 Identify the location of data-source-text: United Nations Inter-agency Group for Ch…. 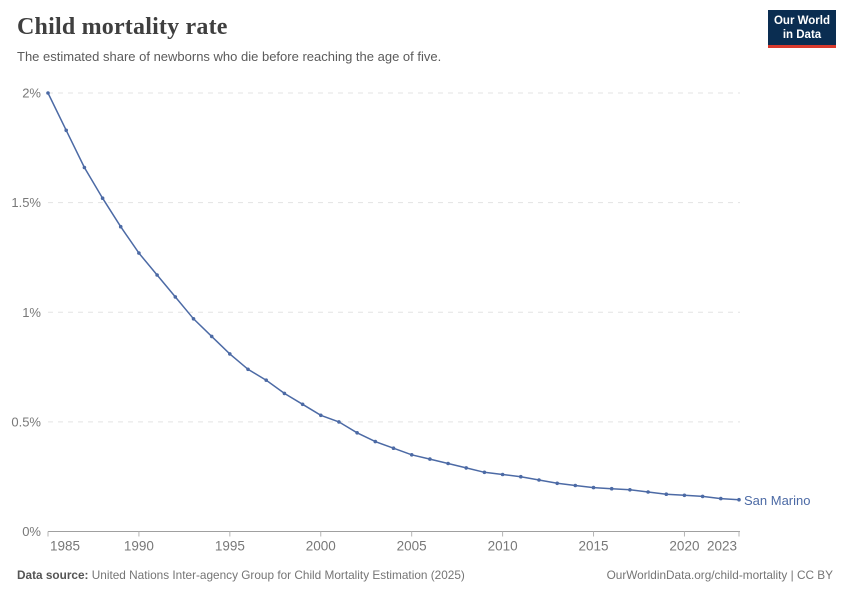
(276, 575).